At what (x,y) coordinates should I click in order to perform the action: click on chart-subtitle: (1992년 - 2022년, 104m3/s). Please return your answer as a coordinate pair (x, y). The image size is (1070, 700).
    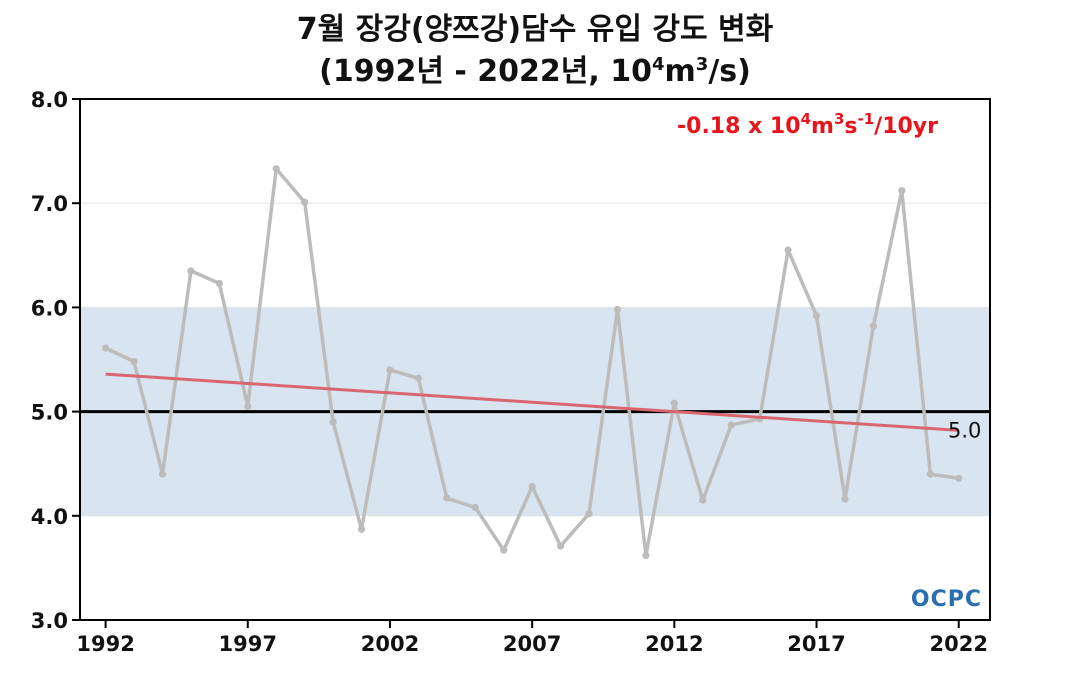
    Looking at the image, I should click on (535, 68).